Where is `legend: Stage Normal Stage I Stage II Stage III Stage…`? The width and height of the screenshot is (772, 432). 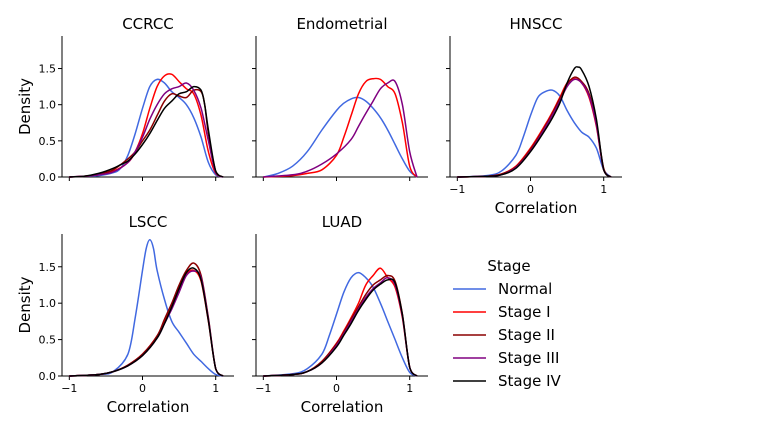 legend: Stage Normal Stage I Stage II Stage III Stage… is located at coordinates (507, 323).